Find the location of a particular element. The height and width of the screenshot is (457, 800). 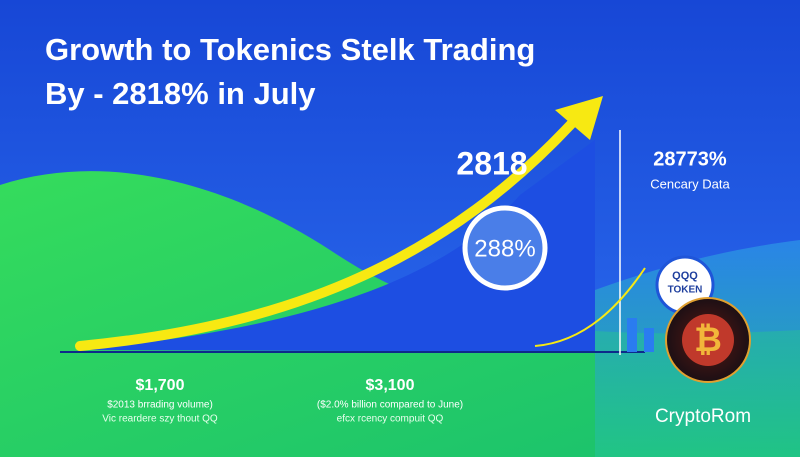

stat-line: $2013 brrading volume) is located at coordinates (160, 405).